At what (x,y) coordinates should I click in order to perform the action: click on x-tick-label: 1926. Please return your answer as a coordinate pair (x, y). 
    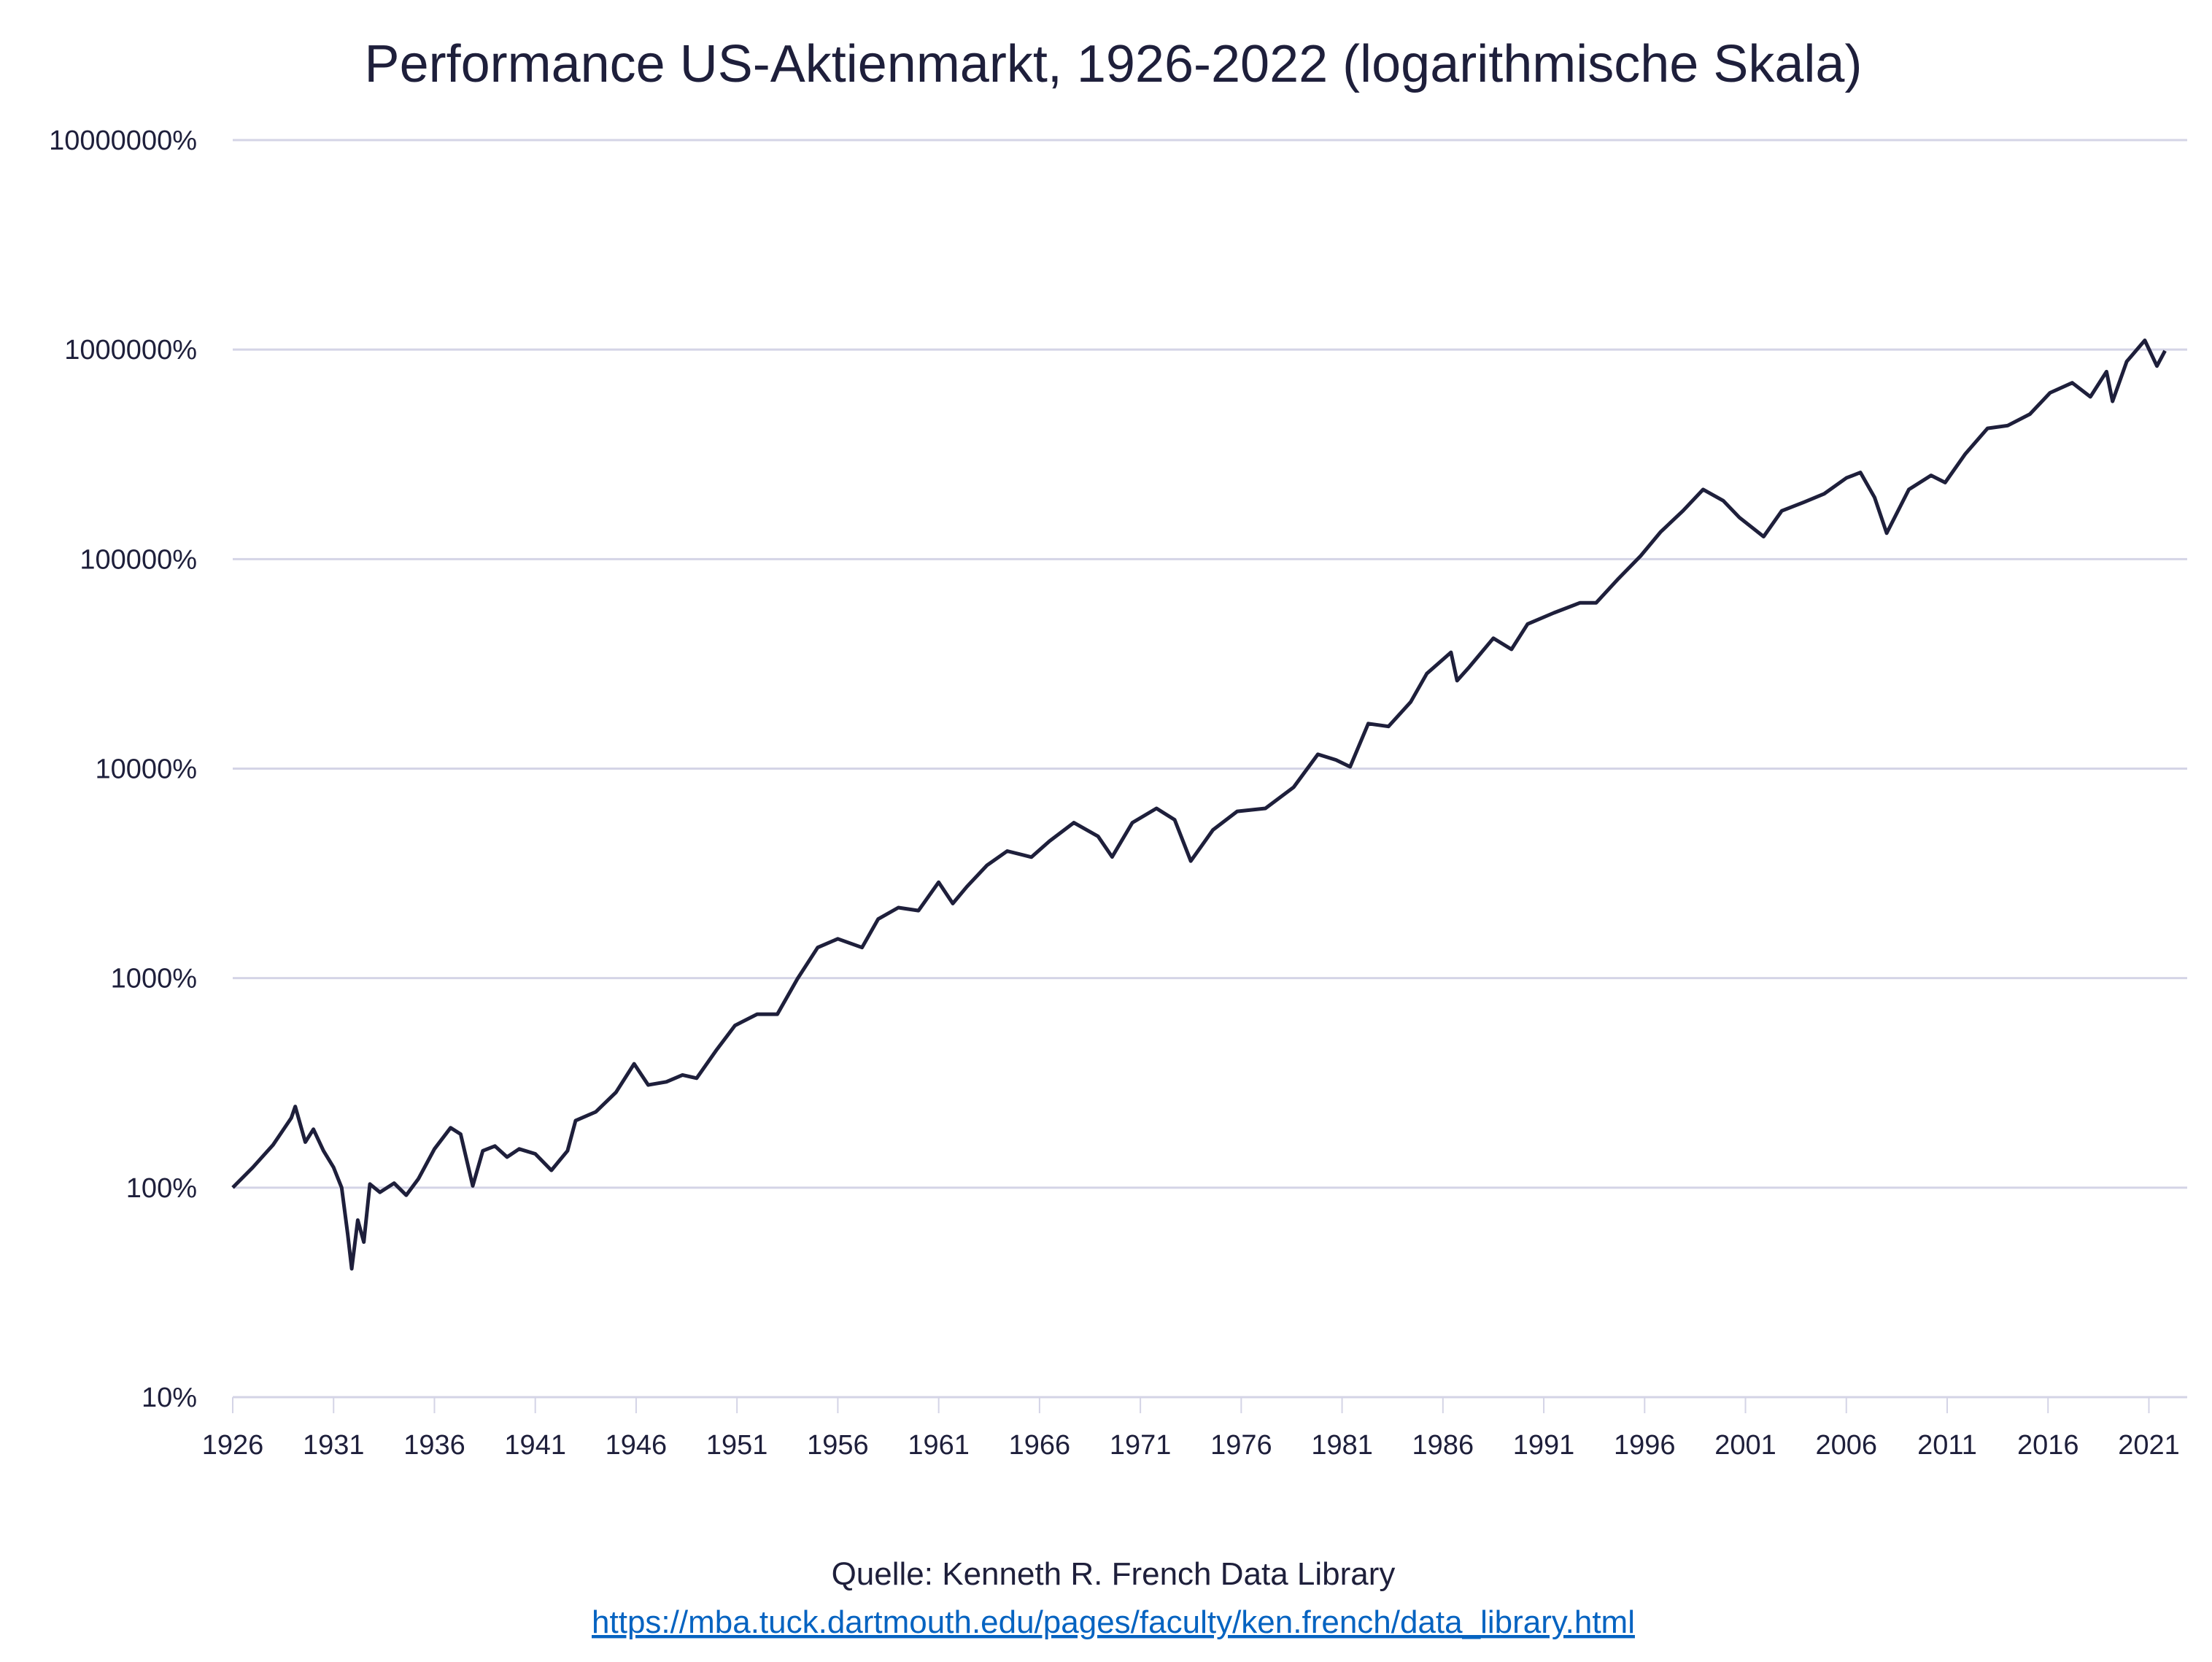
    Looking at the image, I should click on (233, 1446).